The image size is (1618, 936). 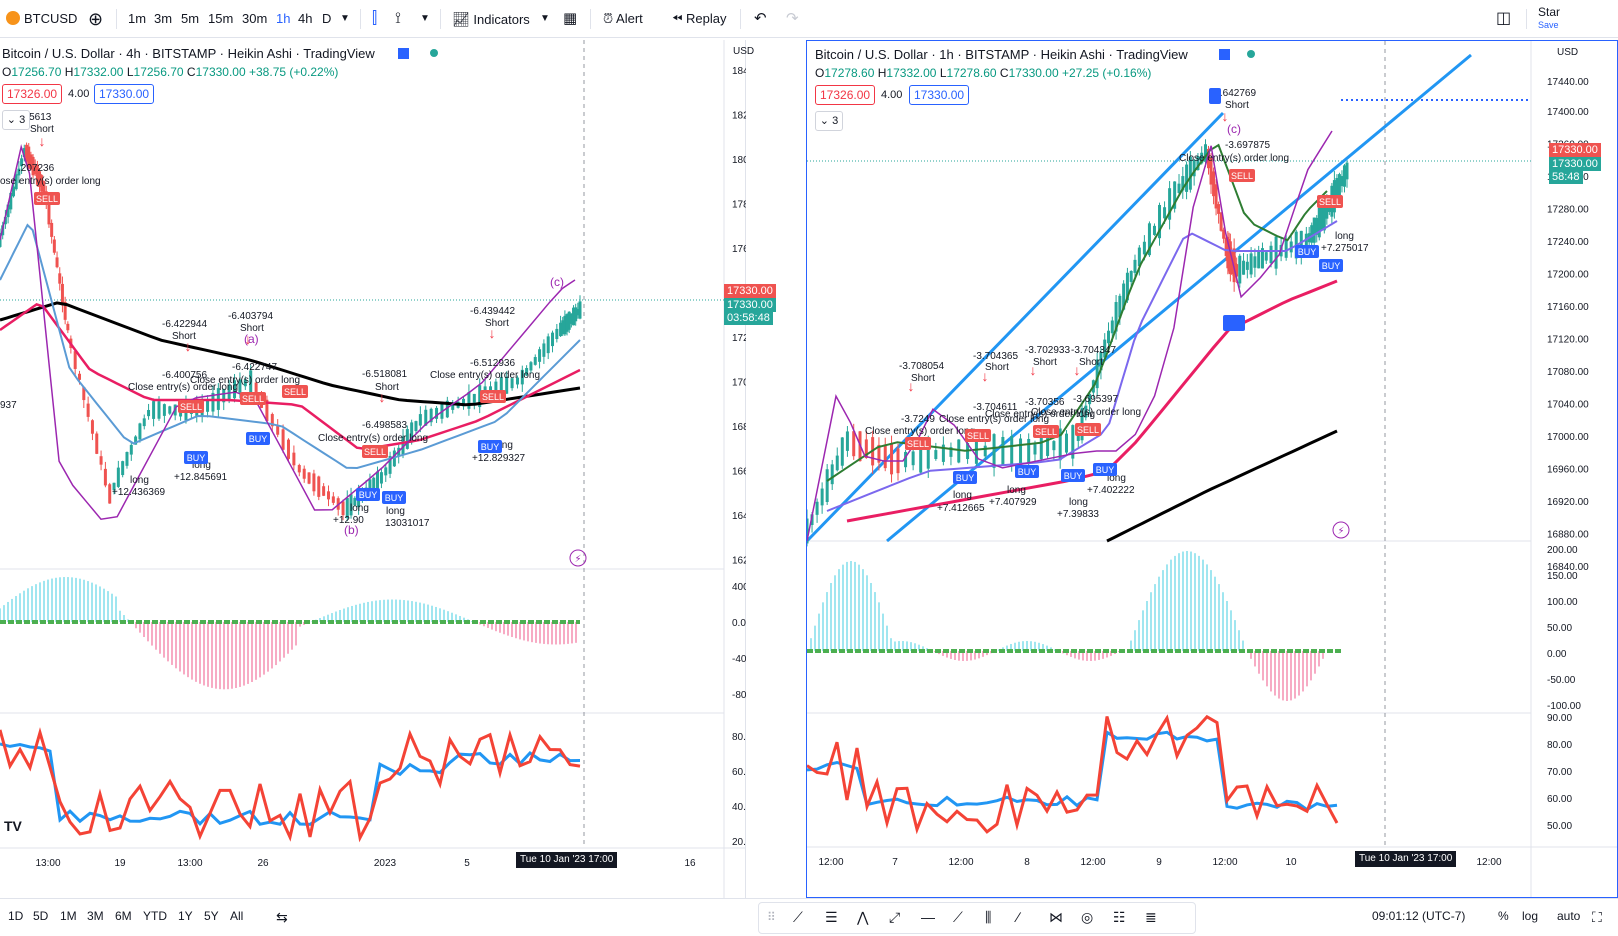 What do you see at coordinates (327, 18) in the screenshot?
I see `timeframe-d: D` at bounding box center [327, 18].